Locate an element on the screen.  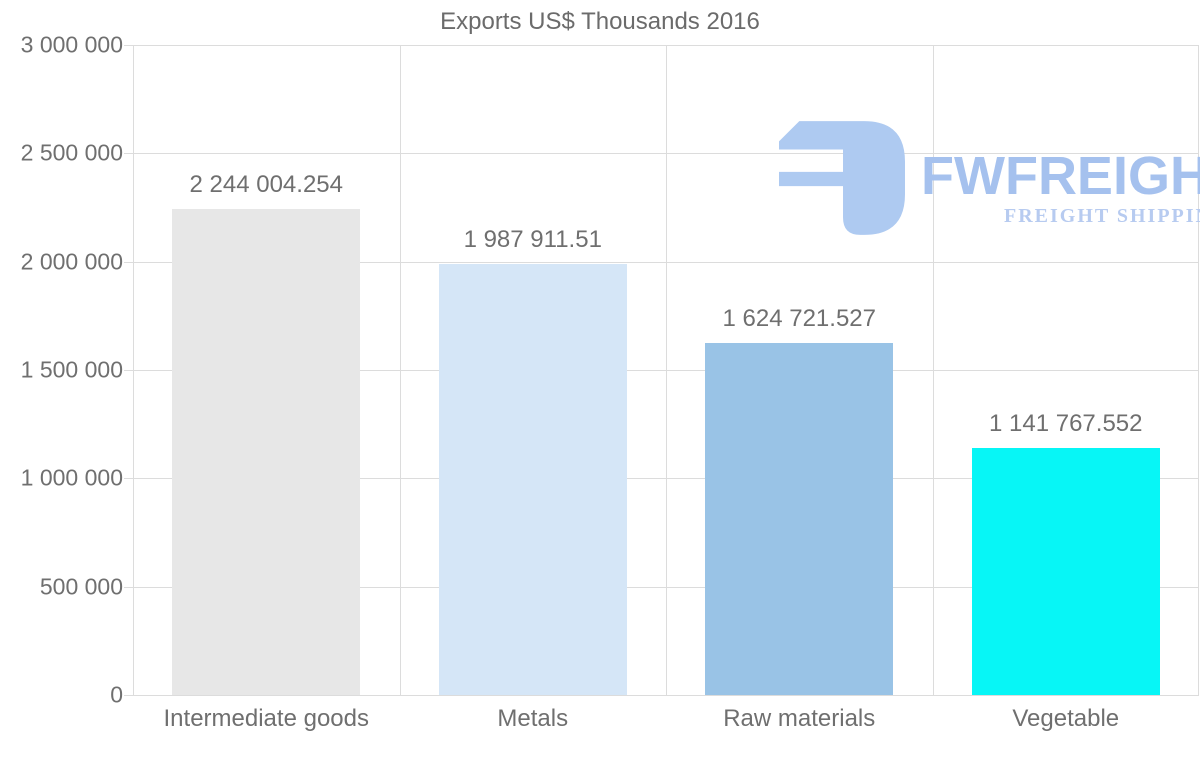
brand-tagline: FREIGHT SHIPPING is located at coordinates (1102, 216).